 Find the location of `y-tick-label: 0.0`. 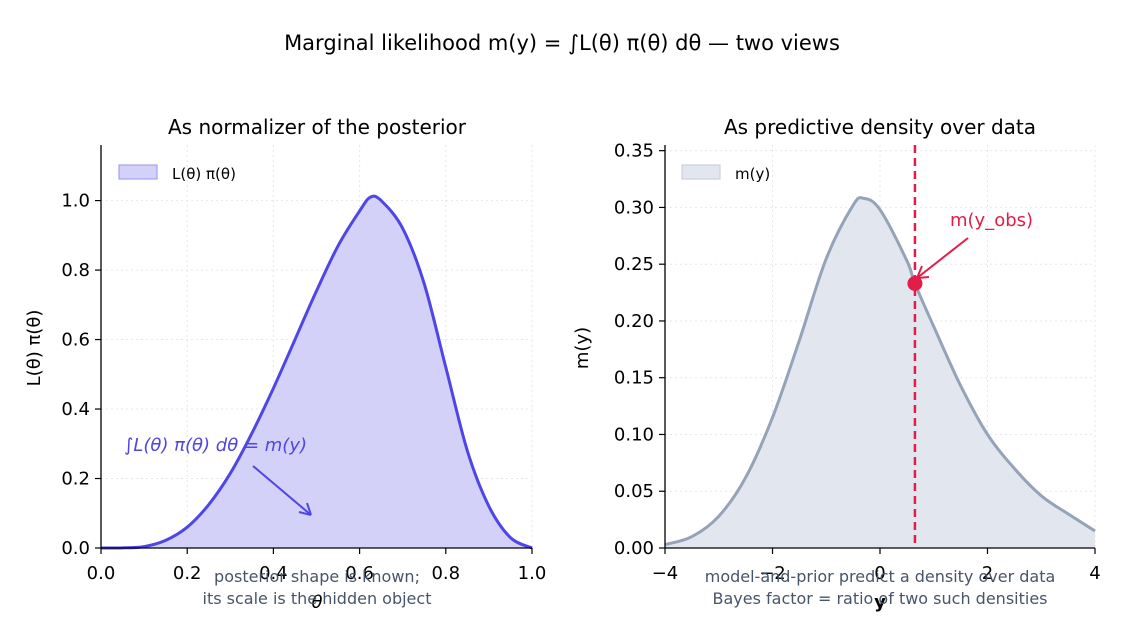

y-tick-label: 0.0 is located at coordinates (75, 548).